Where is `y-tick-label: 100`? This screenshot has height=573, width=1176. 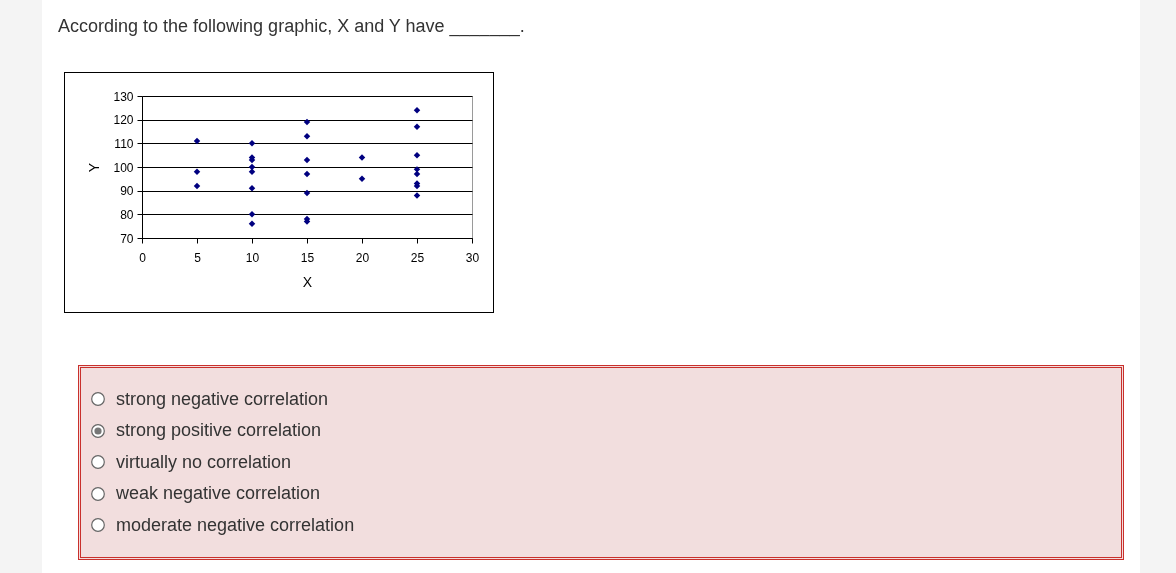
y-tick-label: 100 is located at coordinates (123, 167).